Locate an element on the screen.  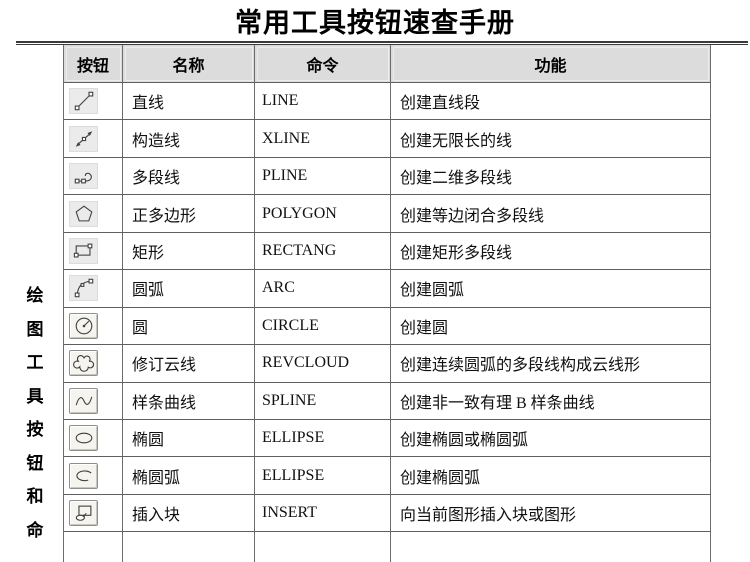
spline-icon is located at coordinates (83, 400).